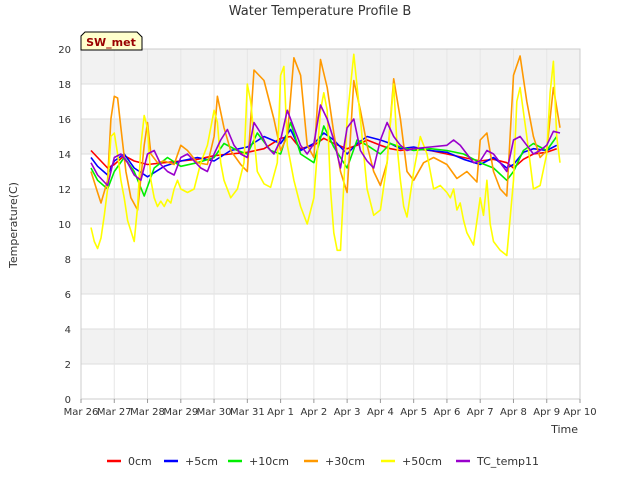 The width and height of the screenshot is (640, 484). Describe the element at coordinates (64, 155) in the screenshot. I see `y-tick-label: 14` at that location.